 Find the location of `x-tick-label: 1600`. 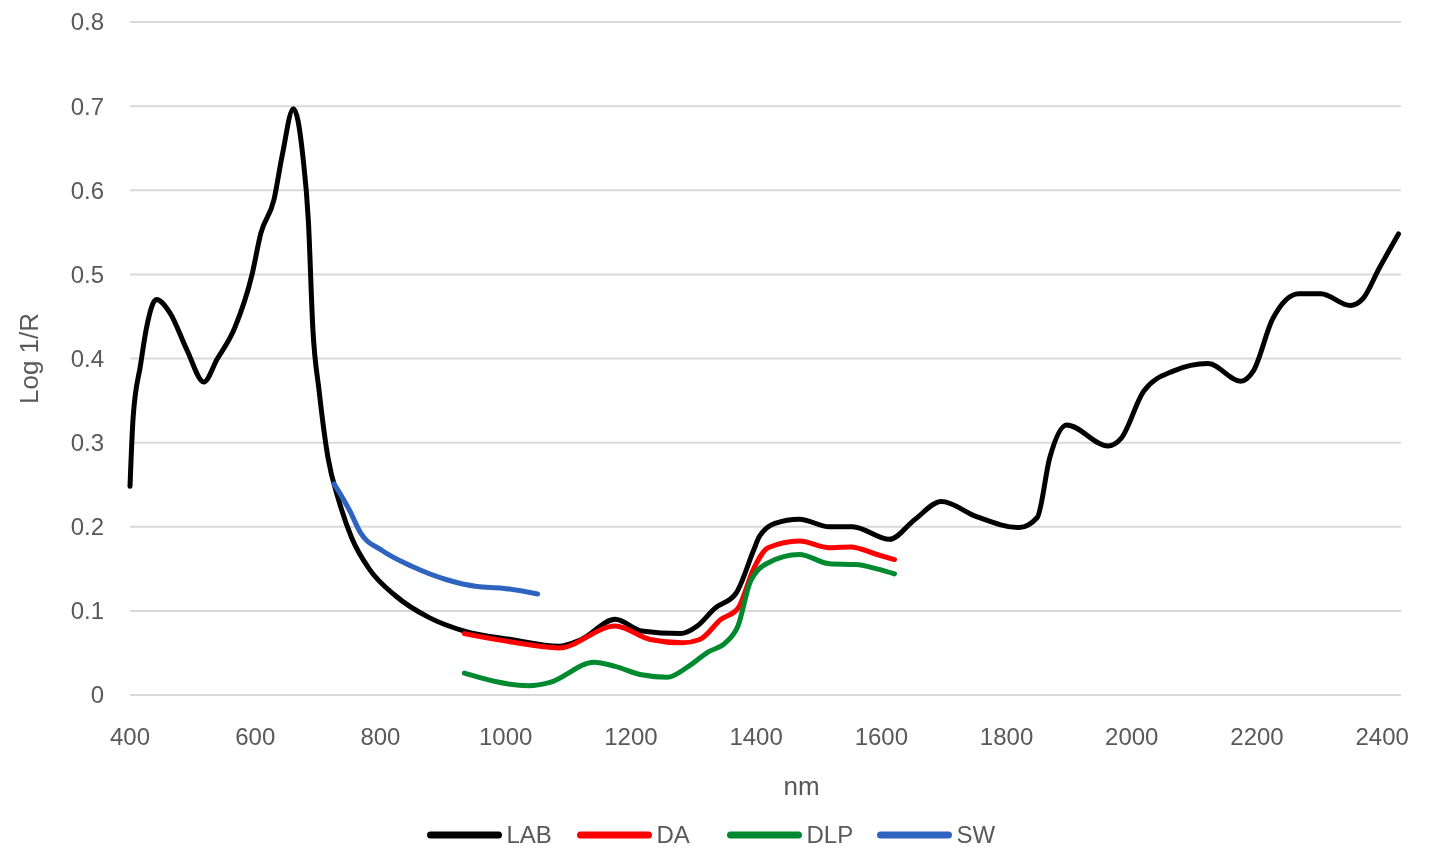

x-tick-label: 1600 is located at coordinates (881, 736).